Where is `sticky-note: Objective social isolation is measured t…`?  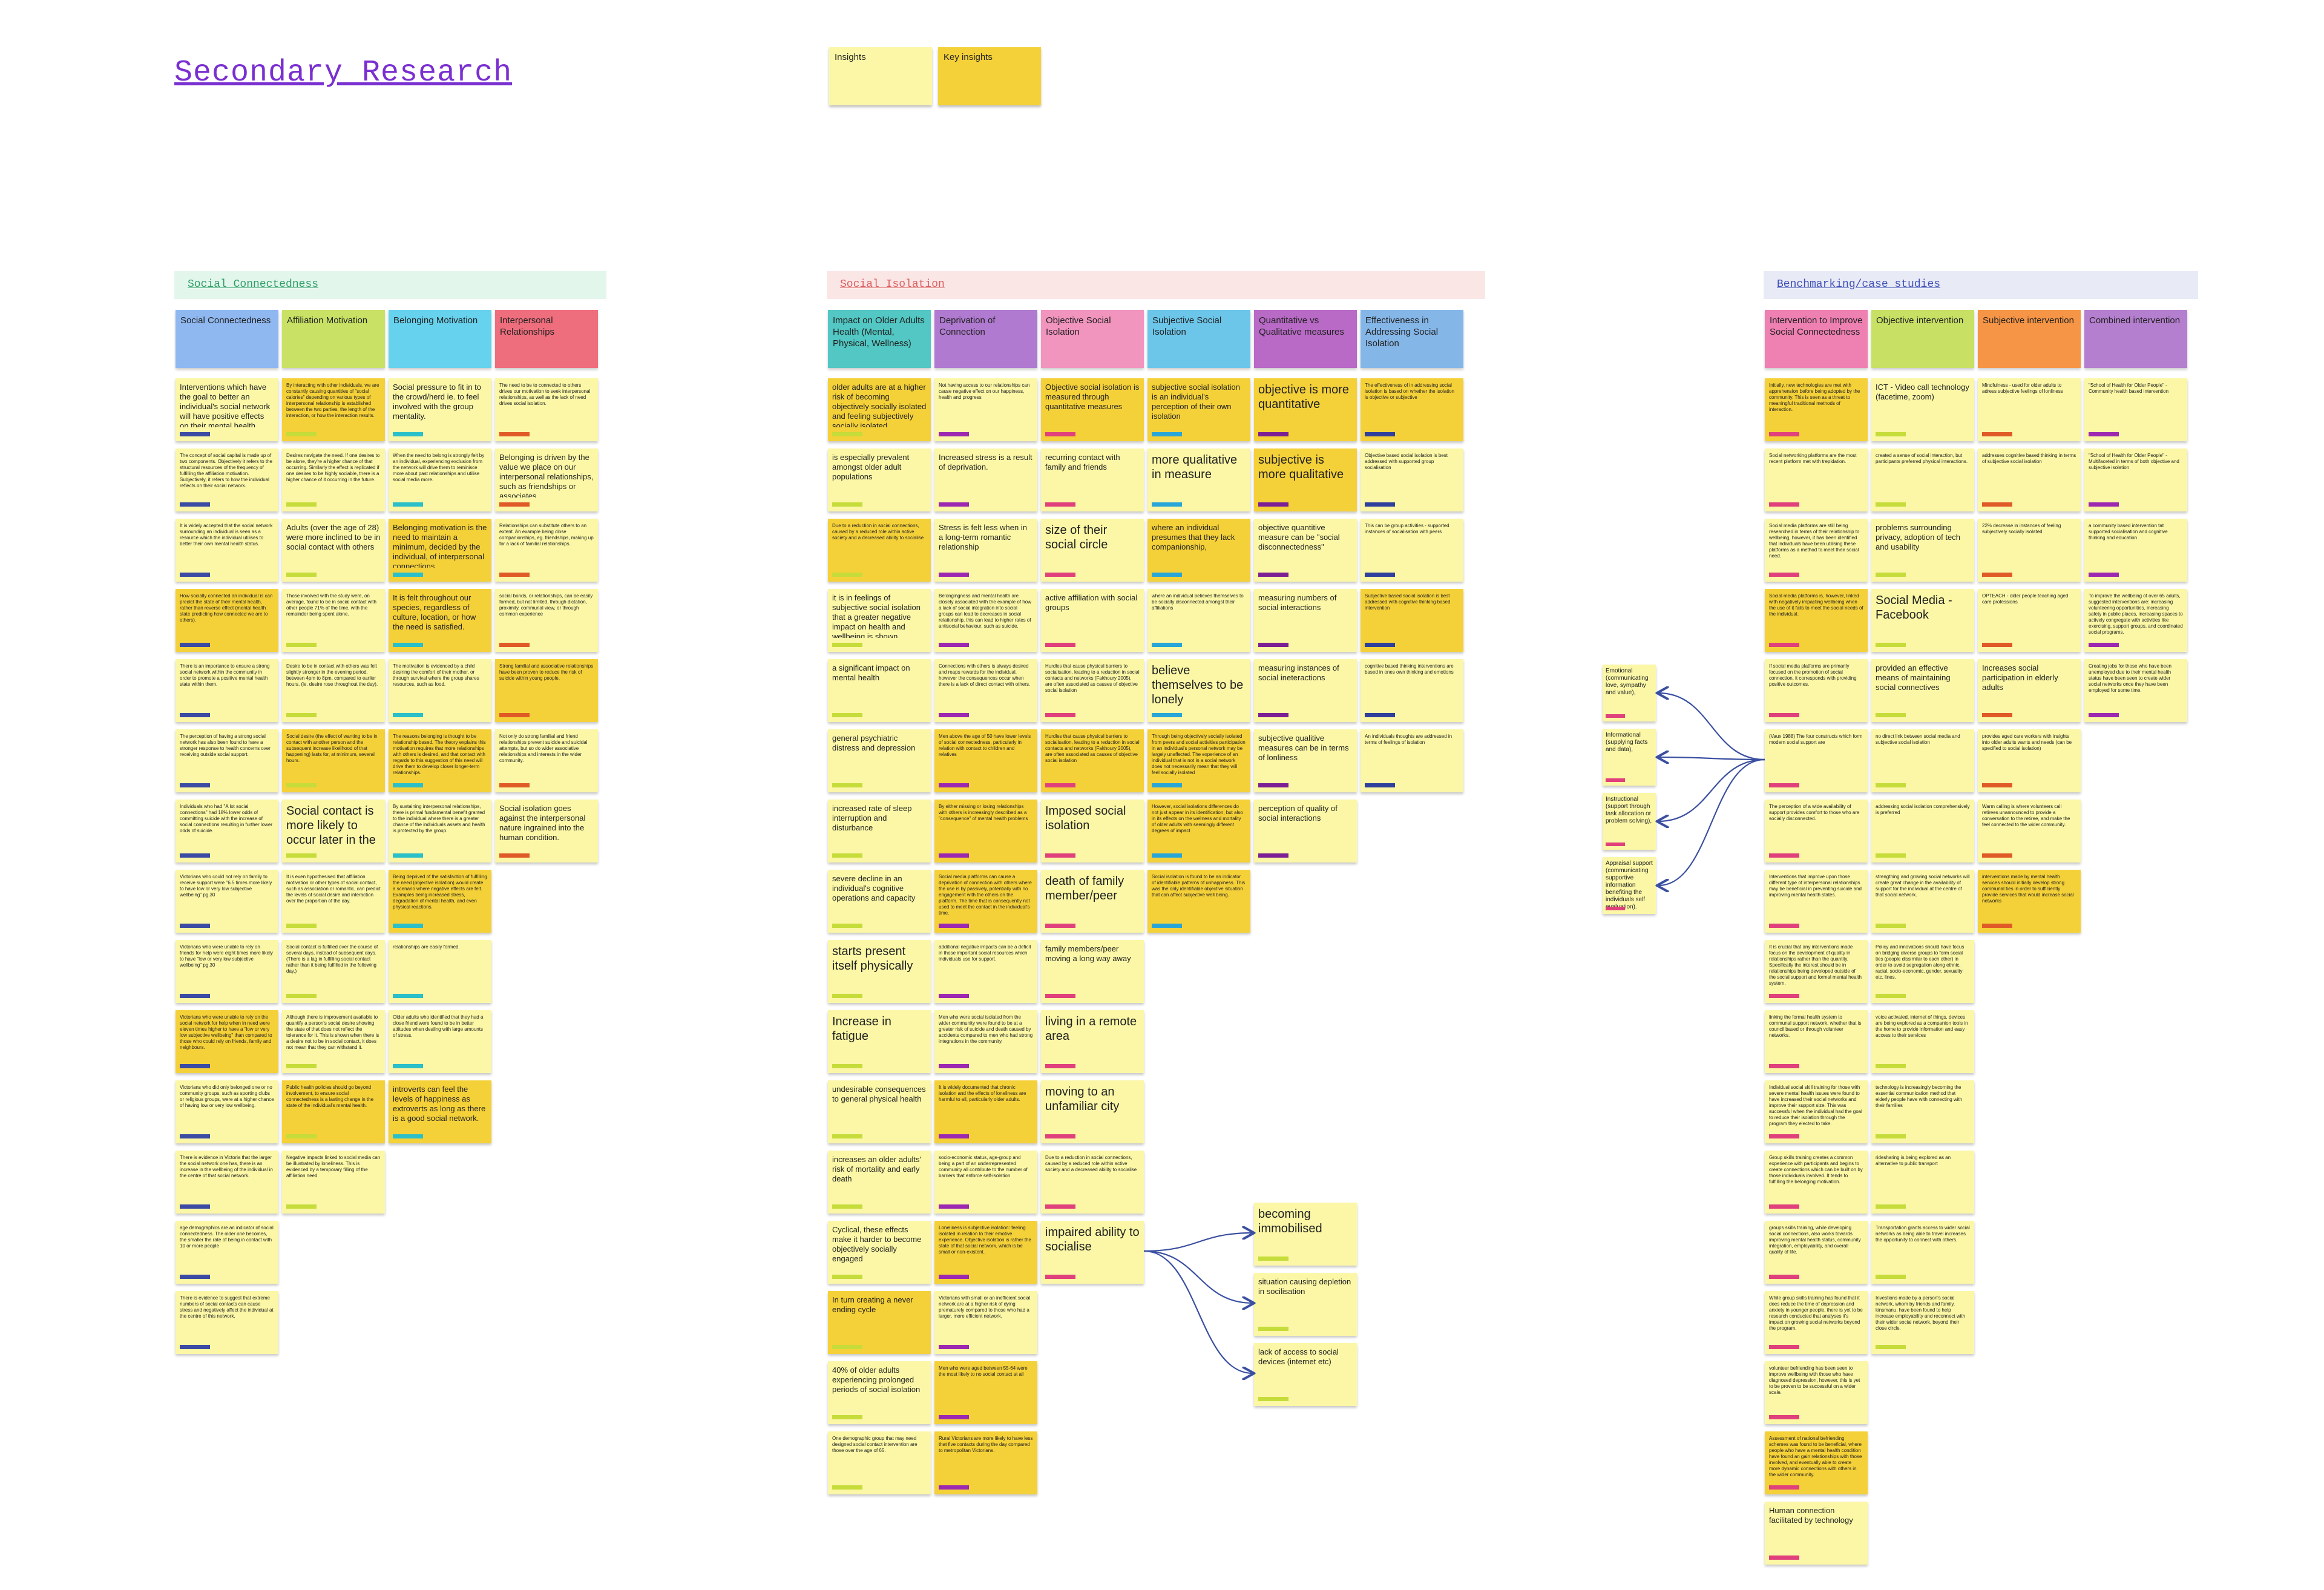
sticky-note: Objective social isolation is measured t… is located at coordinates (1092, 409).